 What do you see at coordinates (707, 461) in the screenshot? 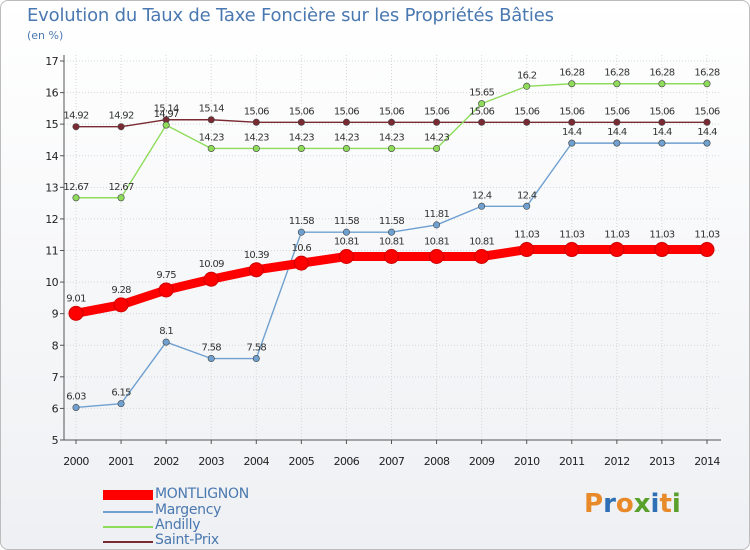
I see `x-tick-label: 2014` at bounding box center [707, 461].